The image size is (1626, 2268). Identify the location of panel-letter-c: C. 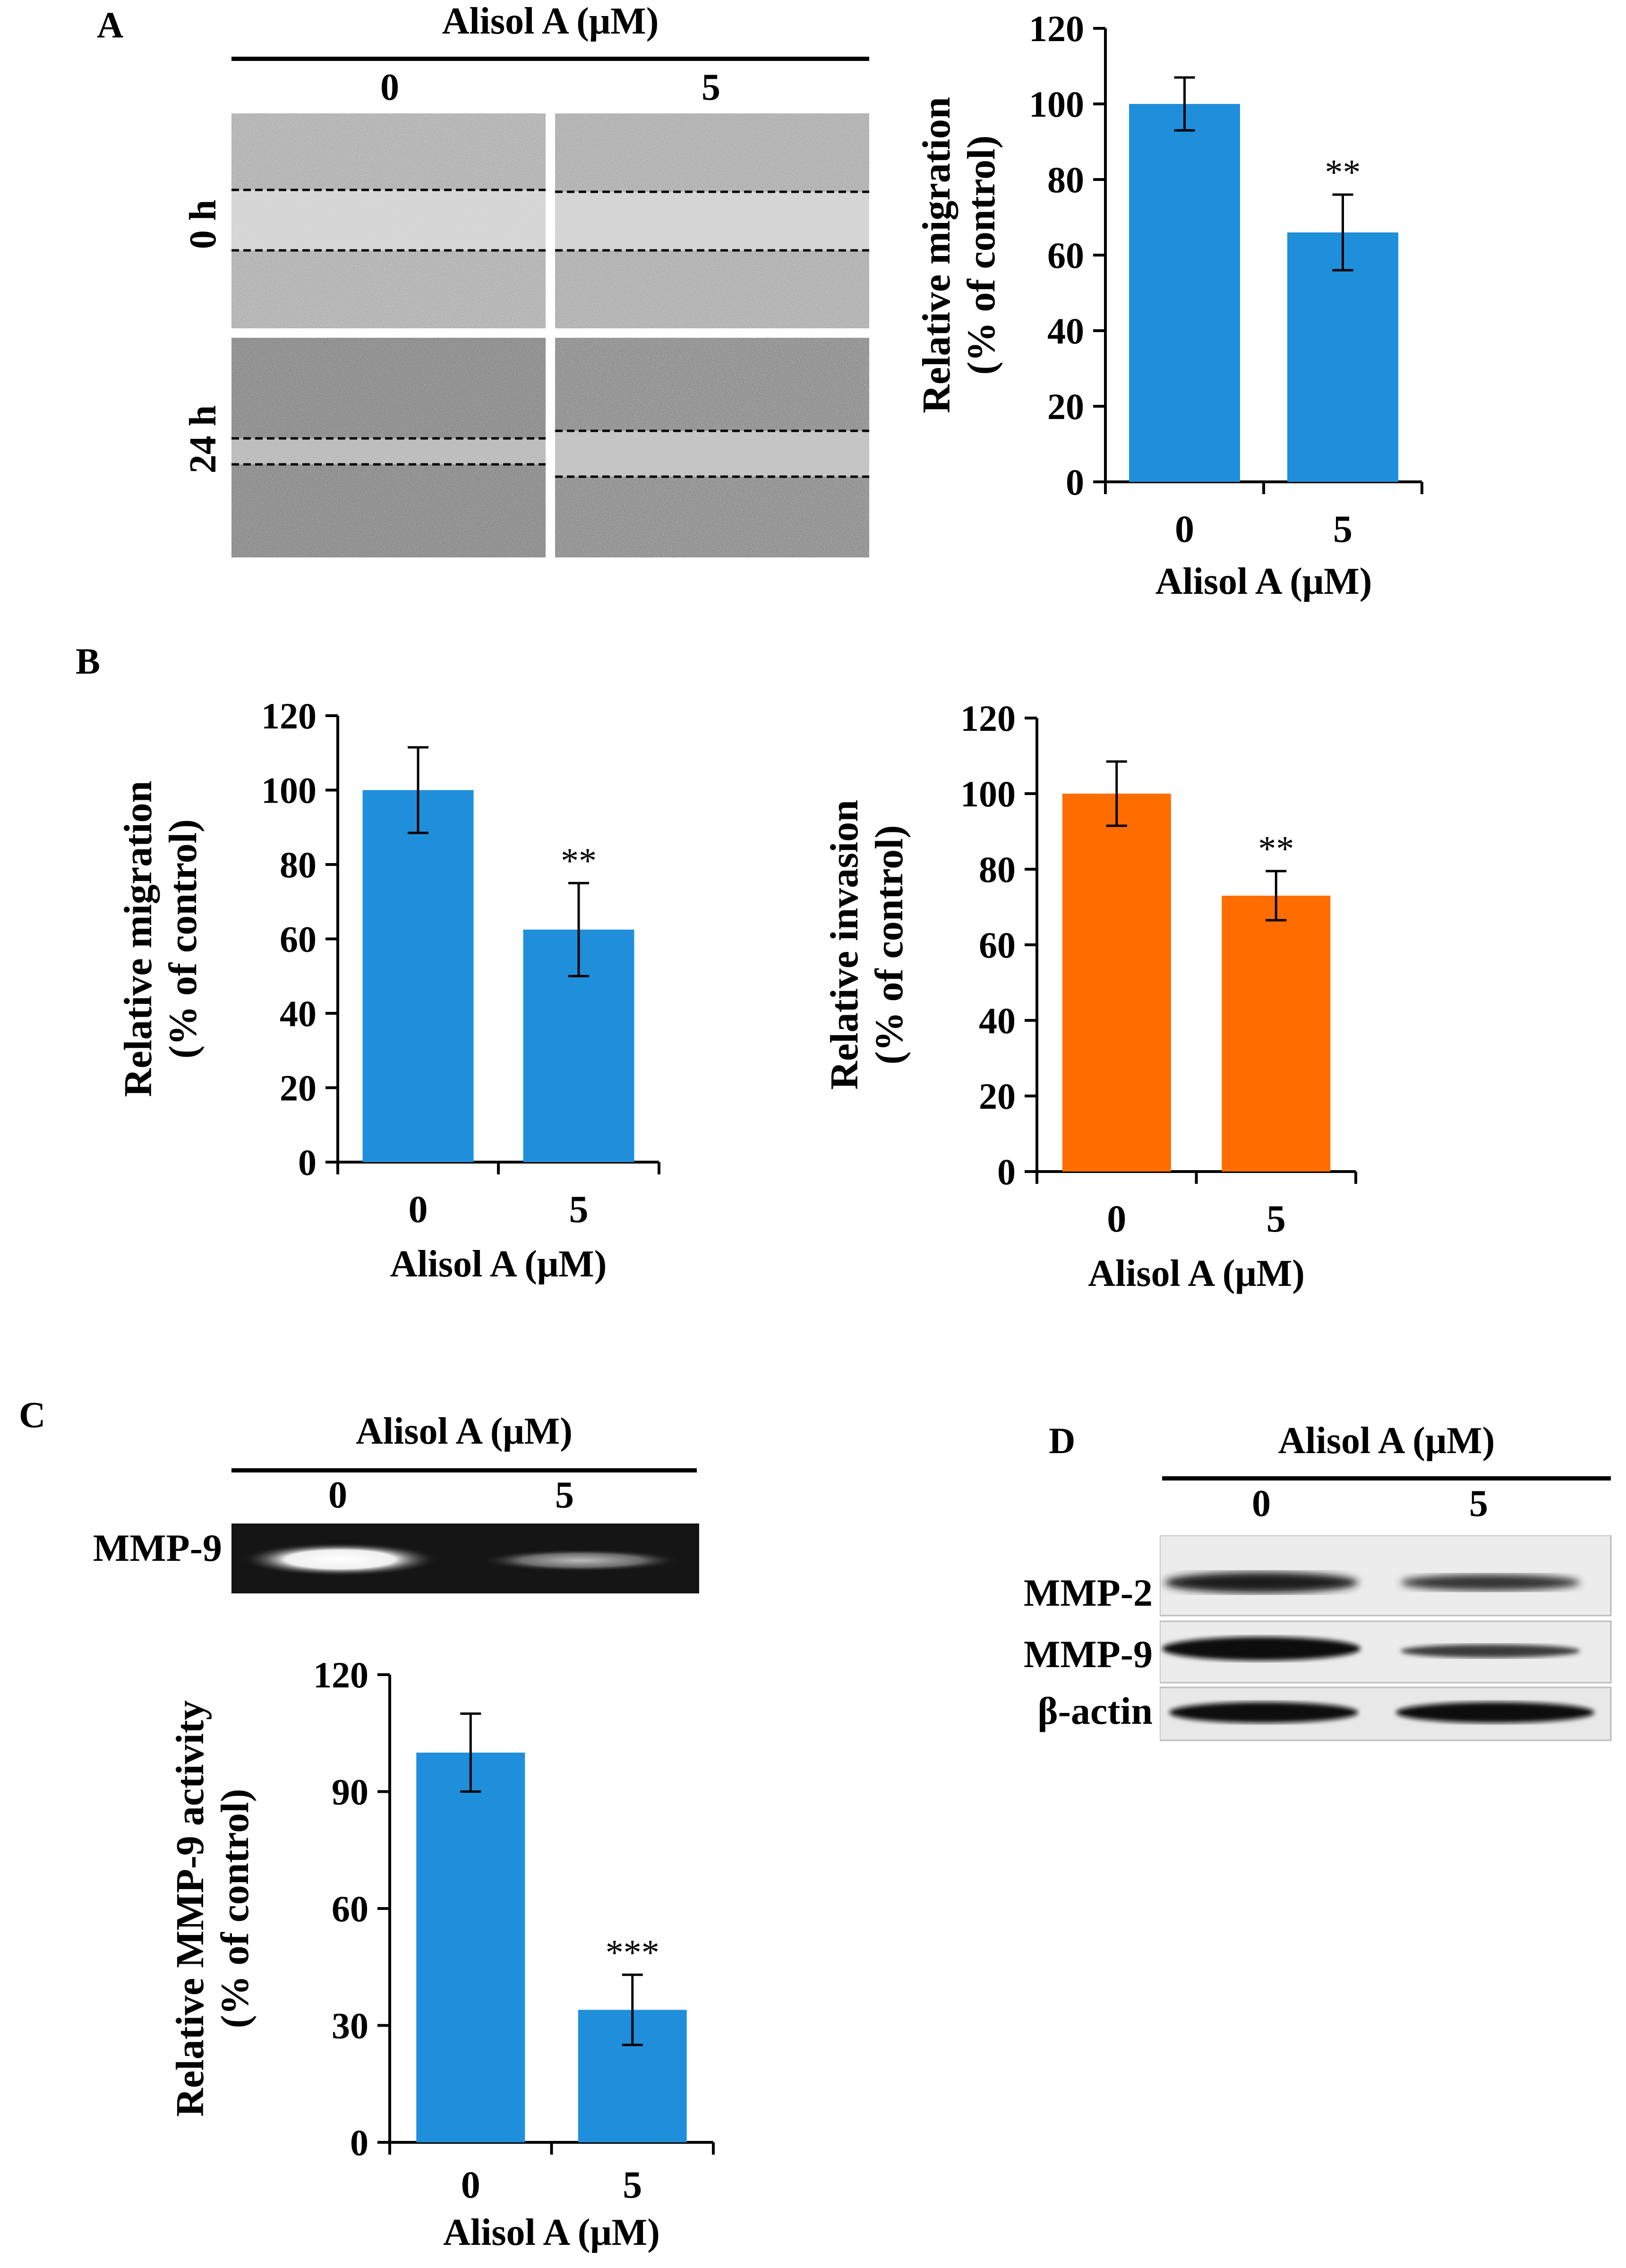
(32, 1414).